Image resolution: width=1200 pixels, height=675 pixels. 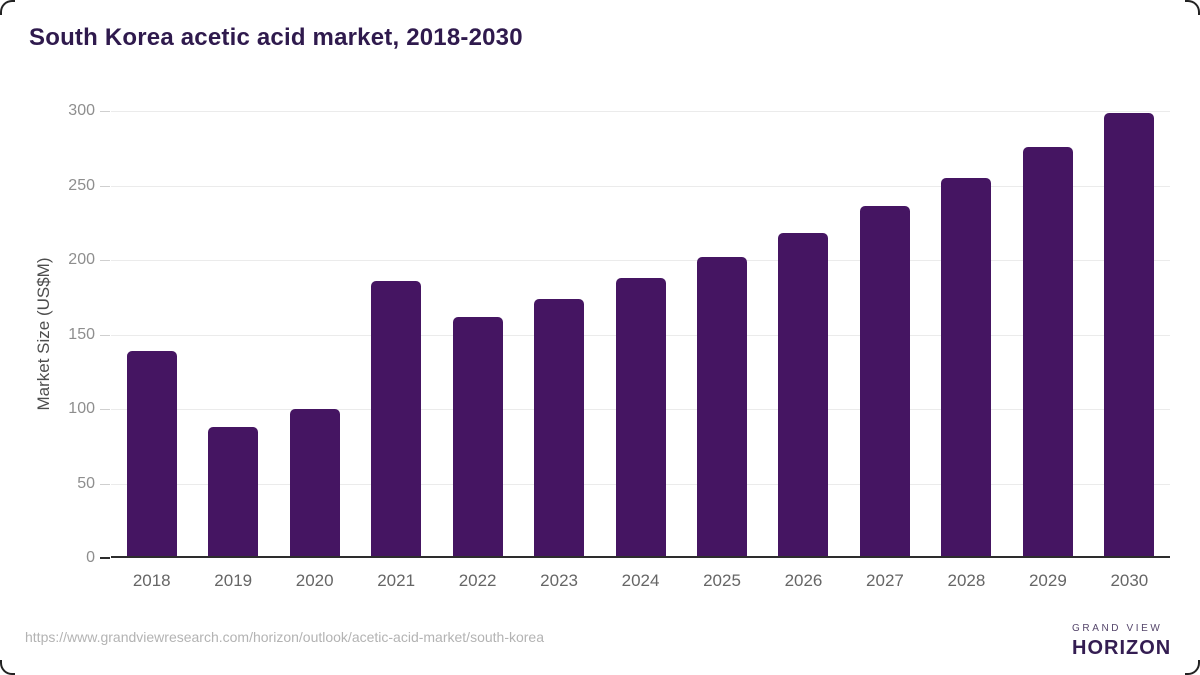 What do you see at coordinates (803, 580) in the screenshot?
I see `x-tick-label: 2026` at bounding box center [803, 580].